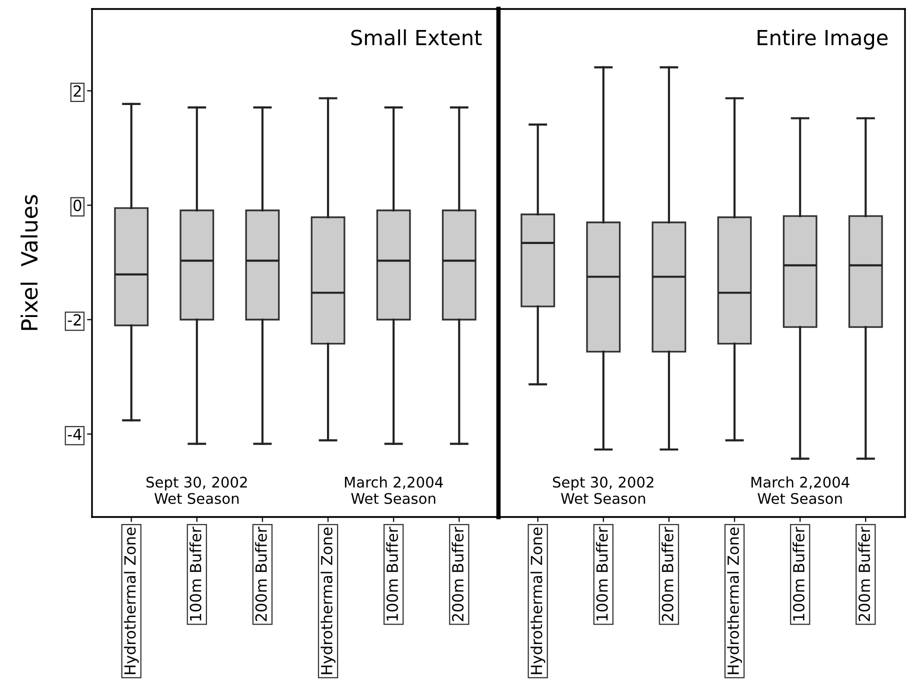  I want to click on y-tick-label: 2, so click(77, 91).